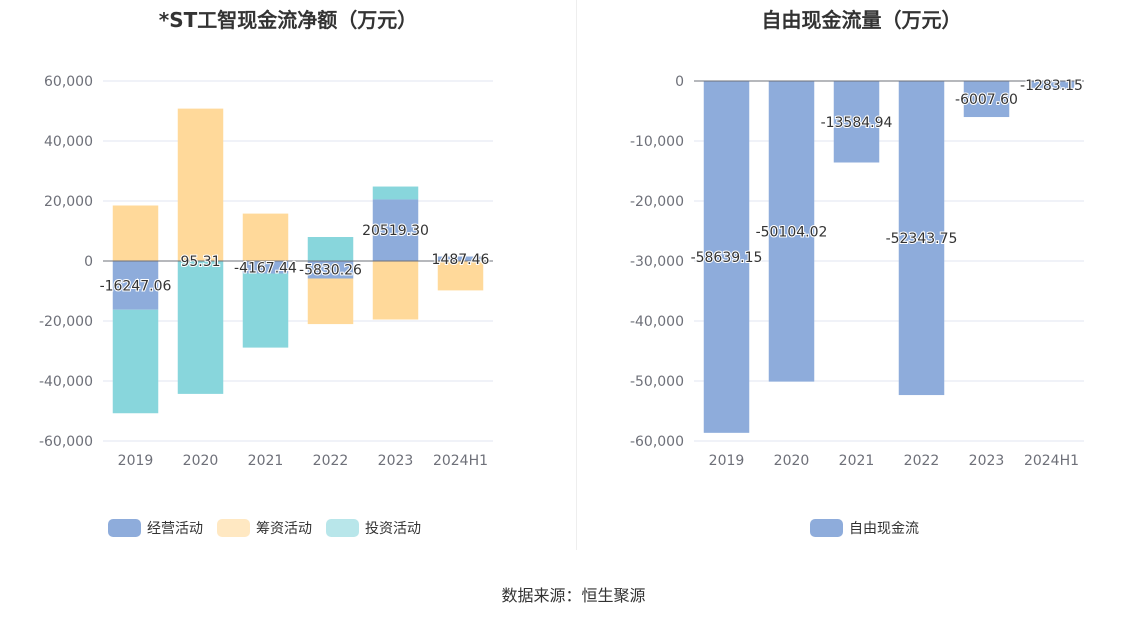 The width and height of the screenshot is (1147, 619). I want to click on fcf-x-tick-label: 2023, so click(987, 461).